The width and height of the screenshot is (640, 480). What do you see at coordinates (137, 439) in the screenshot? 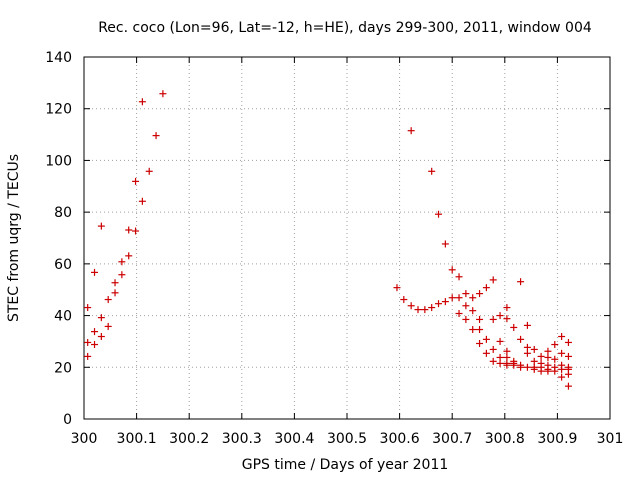
I see `x-tick-label: 300.1` at bounding box center [137, 439].